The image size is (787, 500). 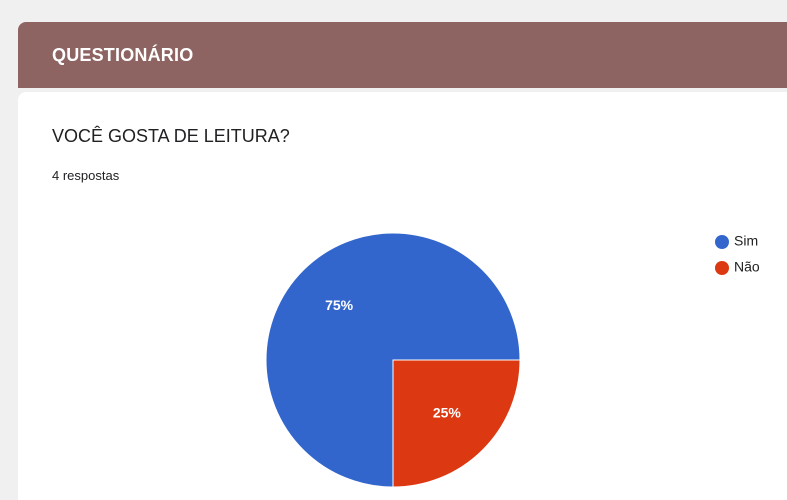 What do you see at coordinates (123, 55) in the screenshot?
I see `form-title: QUESTIONÁRIO` at bounding box center [123, 55].